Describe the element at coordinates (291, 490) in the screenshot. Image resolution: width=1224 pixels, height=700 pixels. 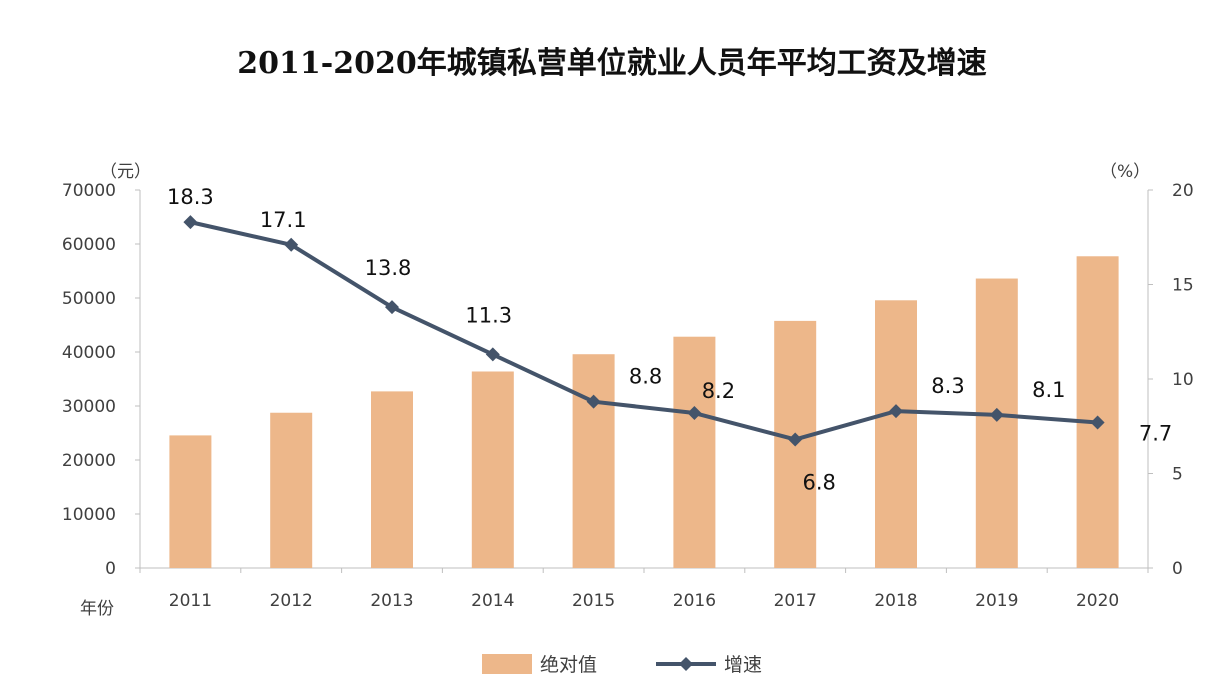
I see `bar-2012` at that location.